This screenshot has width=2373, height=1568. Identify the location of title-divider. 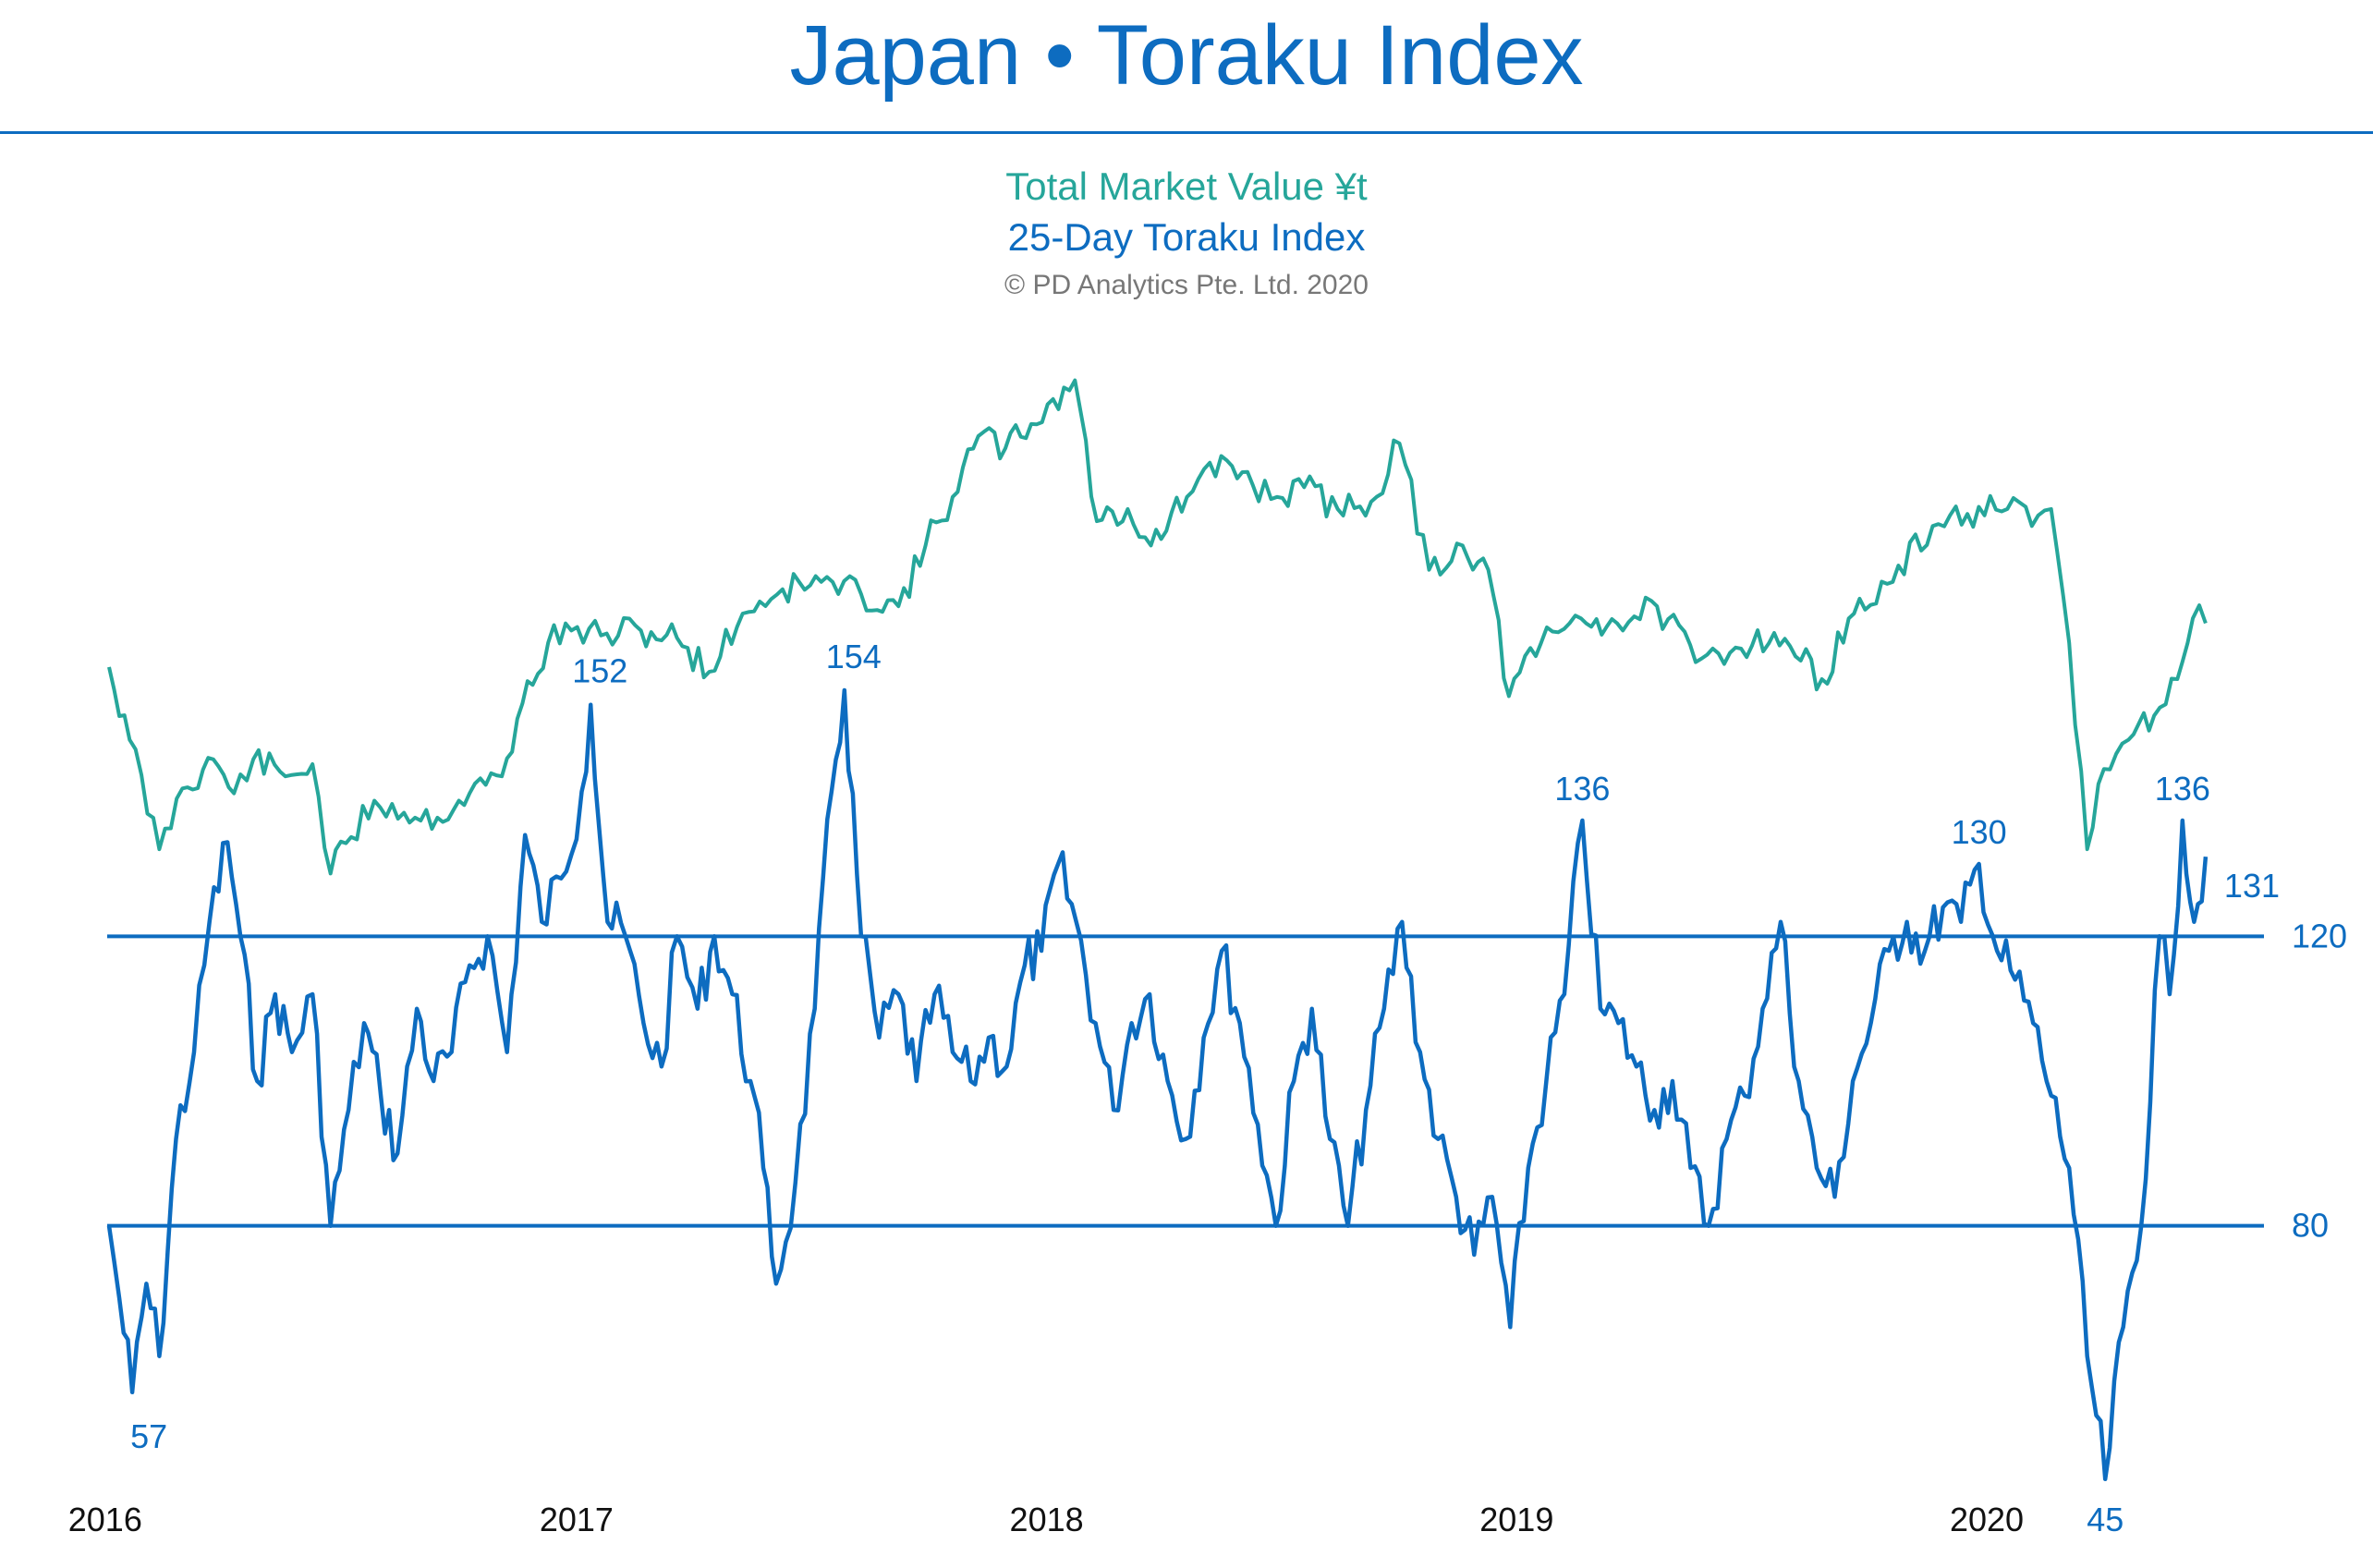
(1186, 132).